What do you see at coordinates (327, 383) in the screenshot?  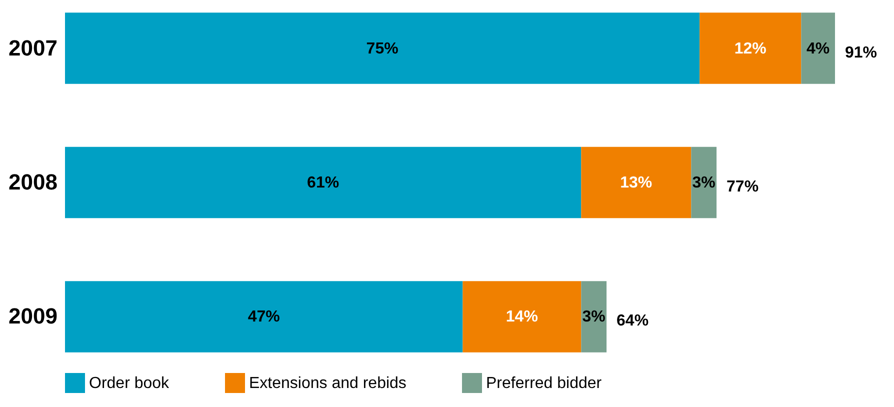 I see `legend-label: Extensions and rebids` at bounding box center [327, 383].